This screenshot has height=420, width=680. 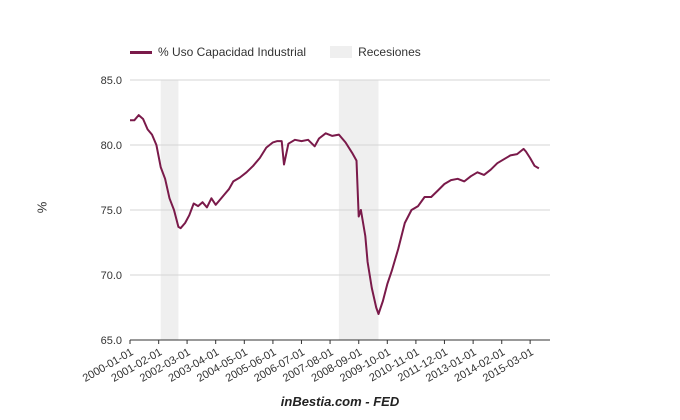 What do you see at coordinates (340, 401) in the screenshot?
I see `source-caption: inBestia.com - FED` at bounding box center [340, 401].